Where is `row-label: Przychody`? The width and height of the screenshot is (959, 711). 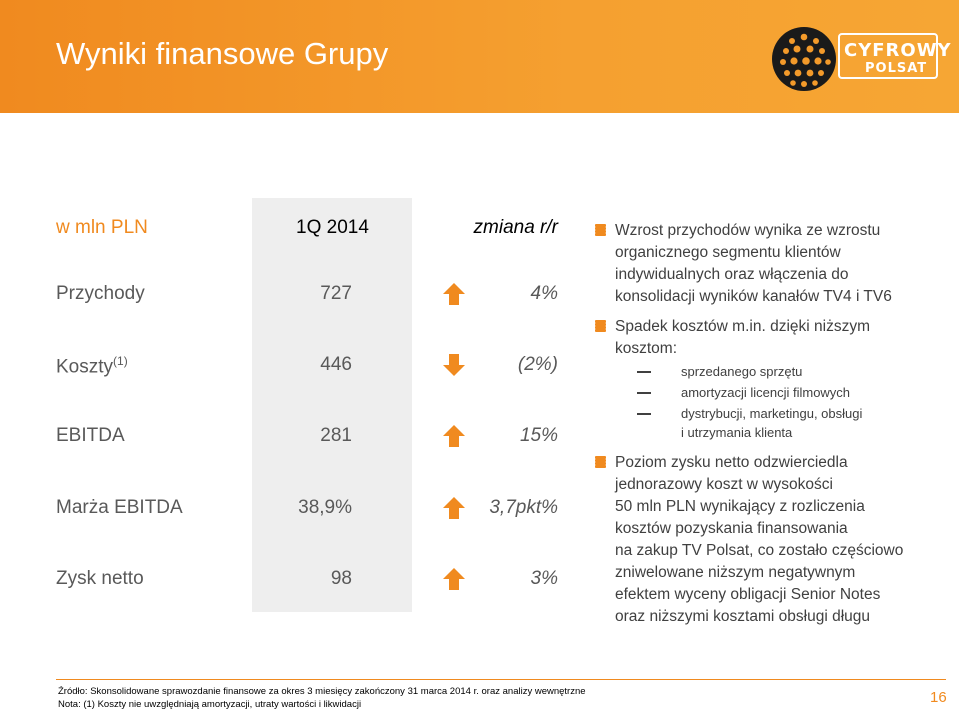
row-label: Przychody is located at coordinates (100, 294).